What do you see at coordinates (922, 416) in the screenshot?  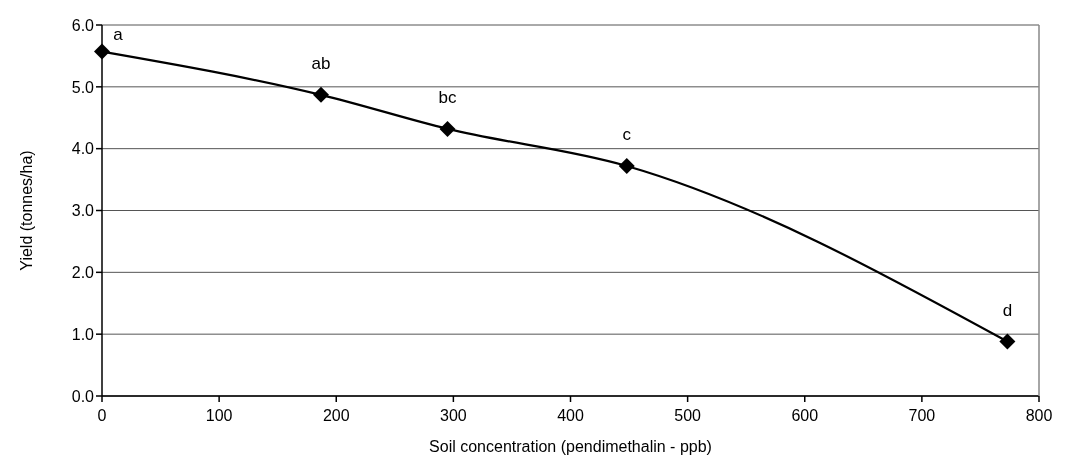 I see `x-tick-label: 700` at bounding box center [922, 416].